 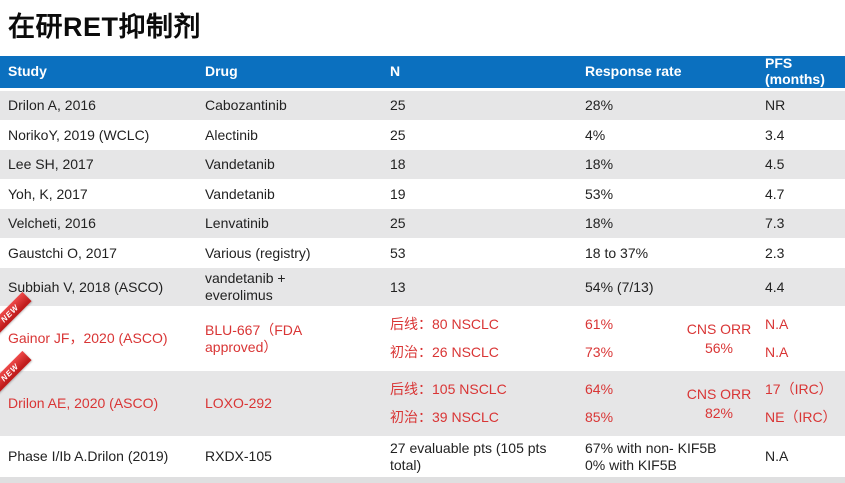 What do you see at coordinates (719, 338) in the screenshot?
I see `cns-orr-note: CNS ORR 56%` at bounding box center [719, 338].